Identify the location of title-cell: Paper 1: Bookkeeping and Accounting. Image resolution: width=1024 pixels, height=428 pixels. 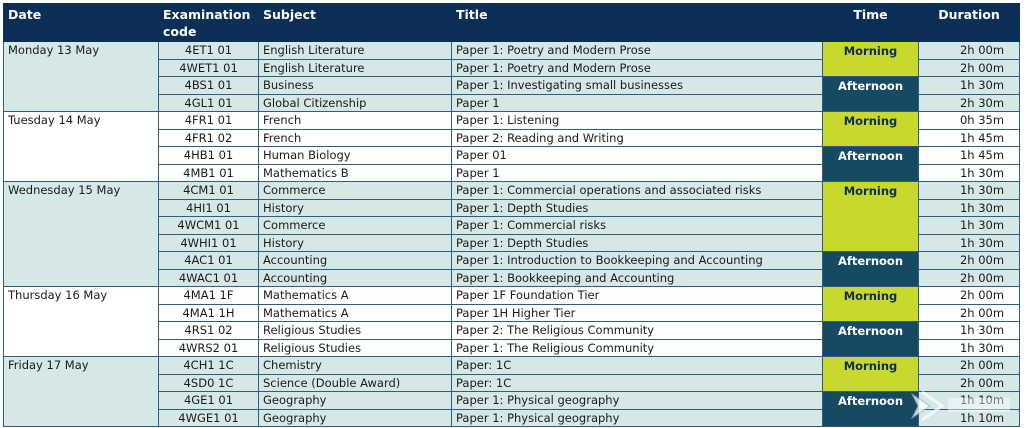
(637, 277).